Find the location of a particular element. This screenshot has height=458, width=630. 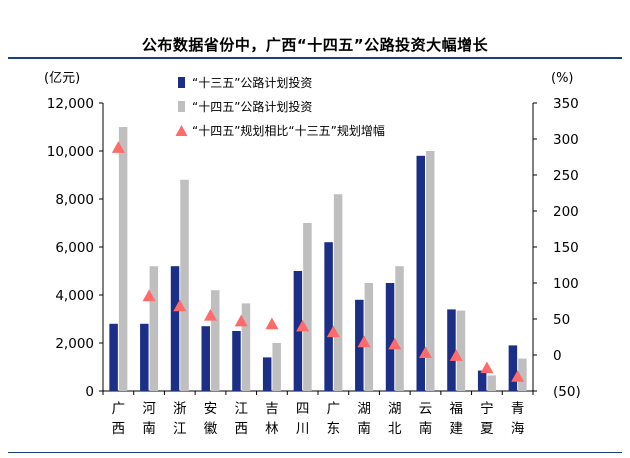

y-right-tick-label: 0 is located at coordinates (557, 356).